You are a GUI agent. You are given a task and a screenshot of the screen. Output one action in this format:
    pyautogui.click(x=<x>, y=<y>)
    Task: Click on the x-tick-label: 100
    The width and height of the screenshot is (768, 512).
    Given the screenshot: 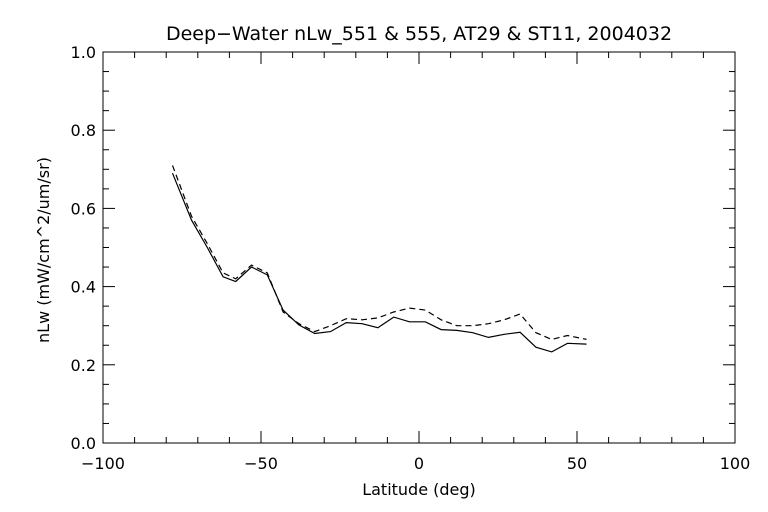 What is the action you would take?
    pyautogui.click(x=735, y=463)
    